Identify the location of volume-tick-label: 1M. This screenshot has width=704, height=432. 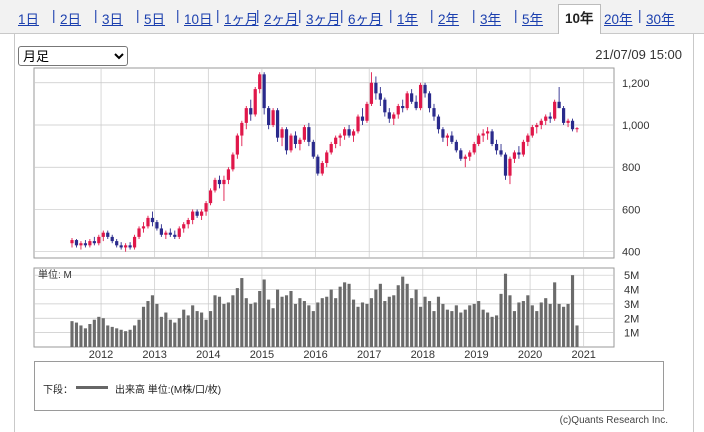
(631, 334).